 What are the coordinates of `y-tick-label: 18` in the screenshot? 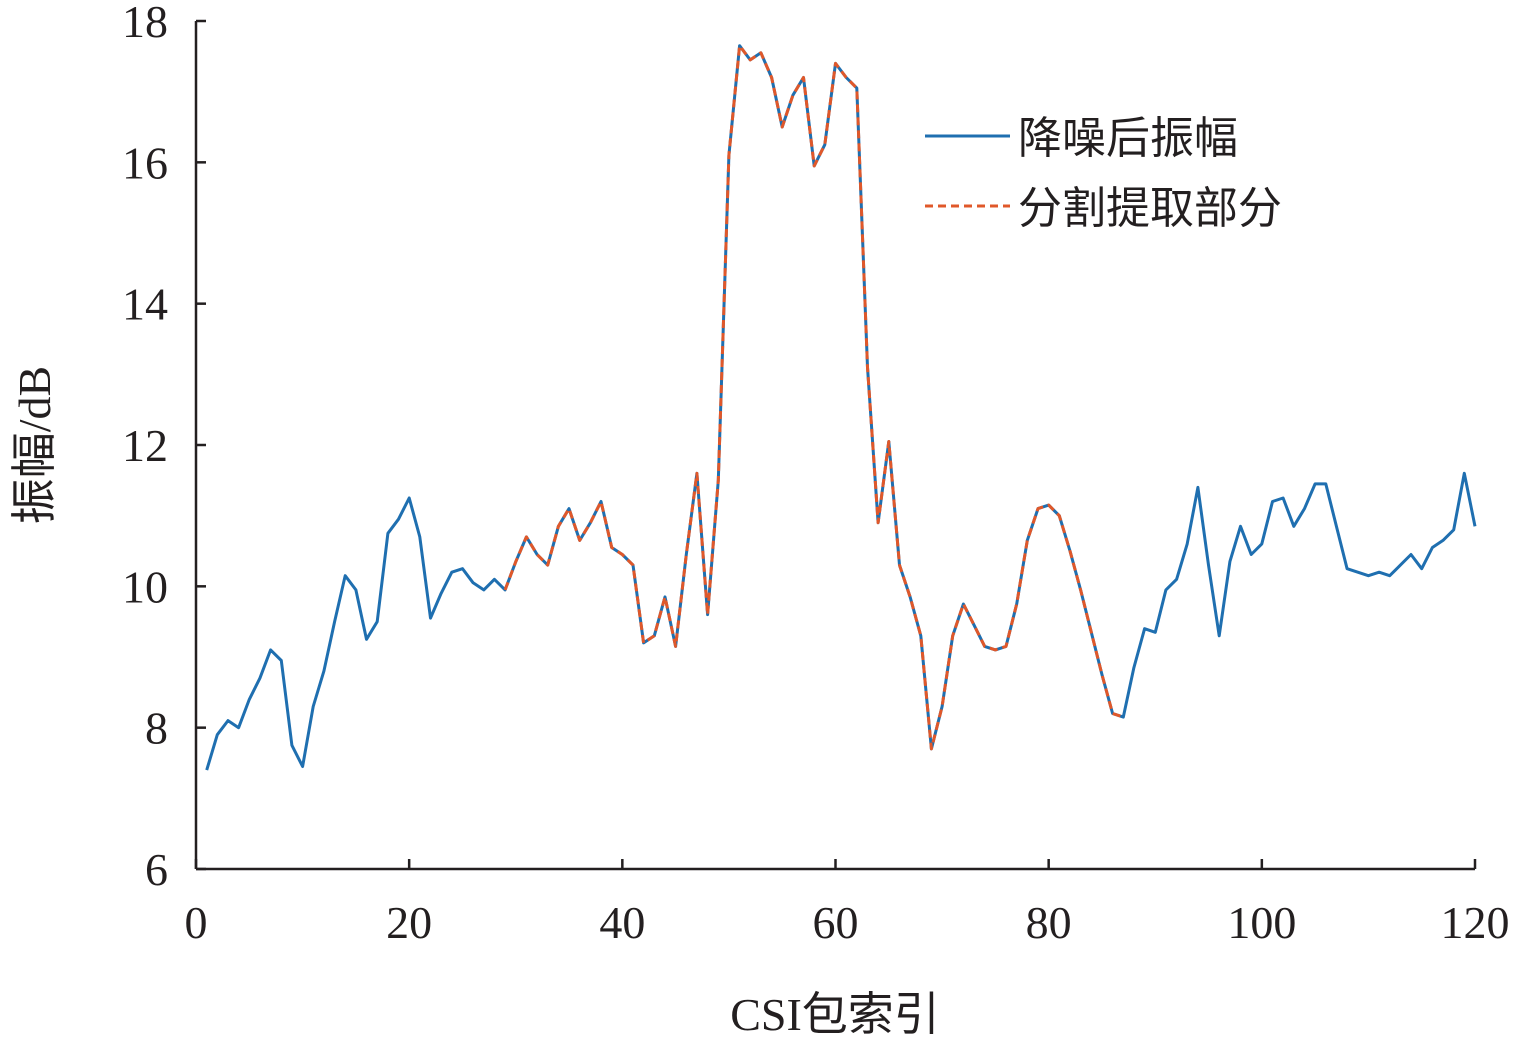 It's located at (145, 23).